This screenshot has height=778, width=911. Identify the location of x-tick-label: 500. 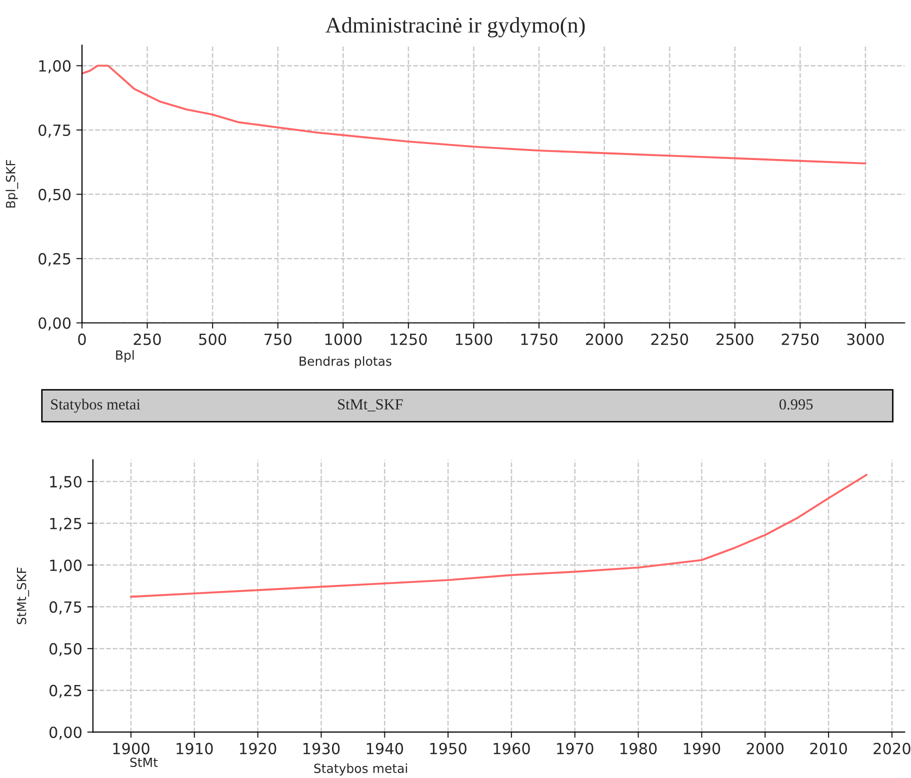
(212, 340).